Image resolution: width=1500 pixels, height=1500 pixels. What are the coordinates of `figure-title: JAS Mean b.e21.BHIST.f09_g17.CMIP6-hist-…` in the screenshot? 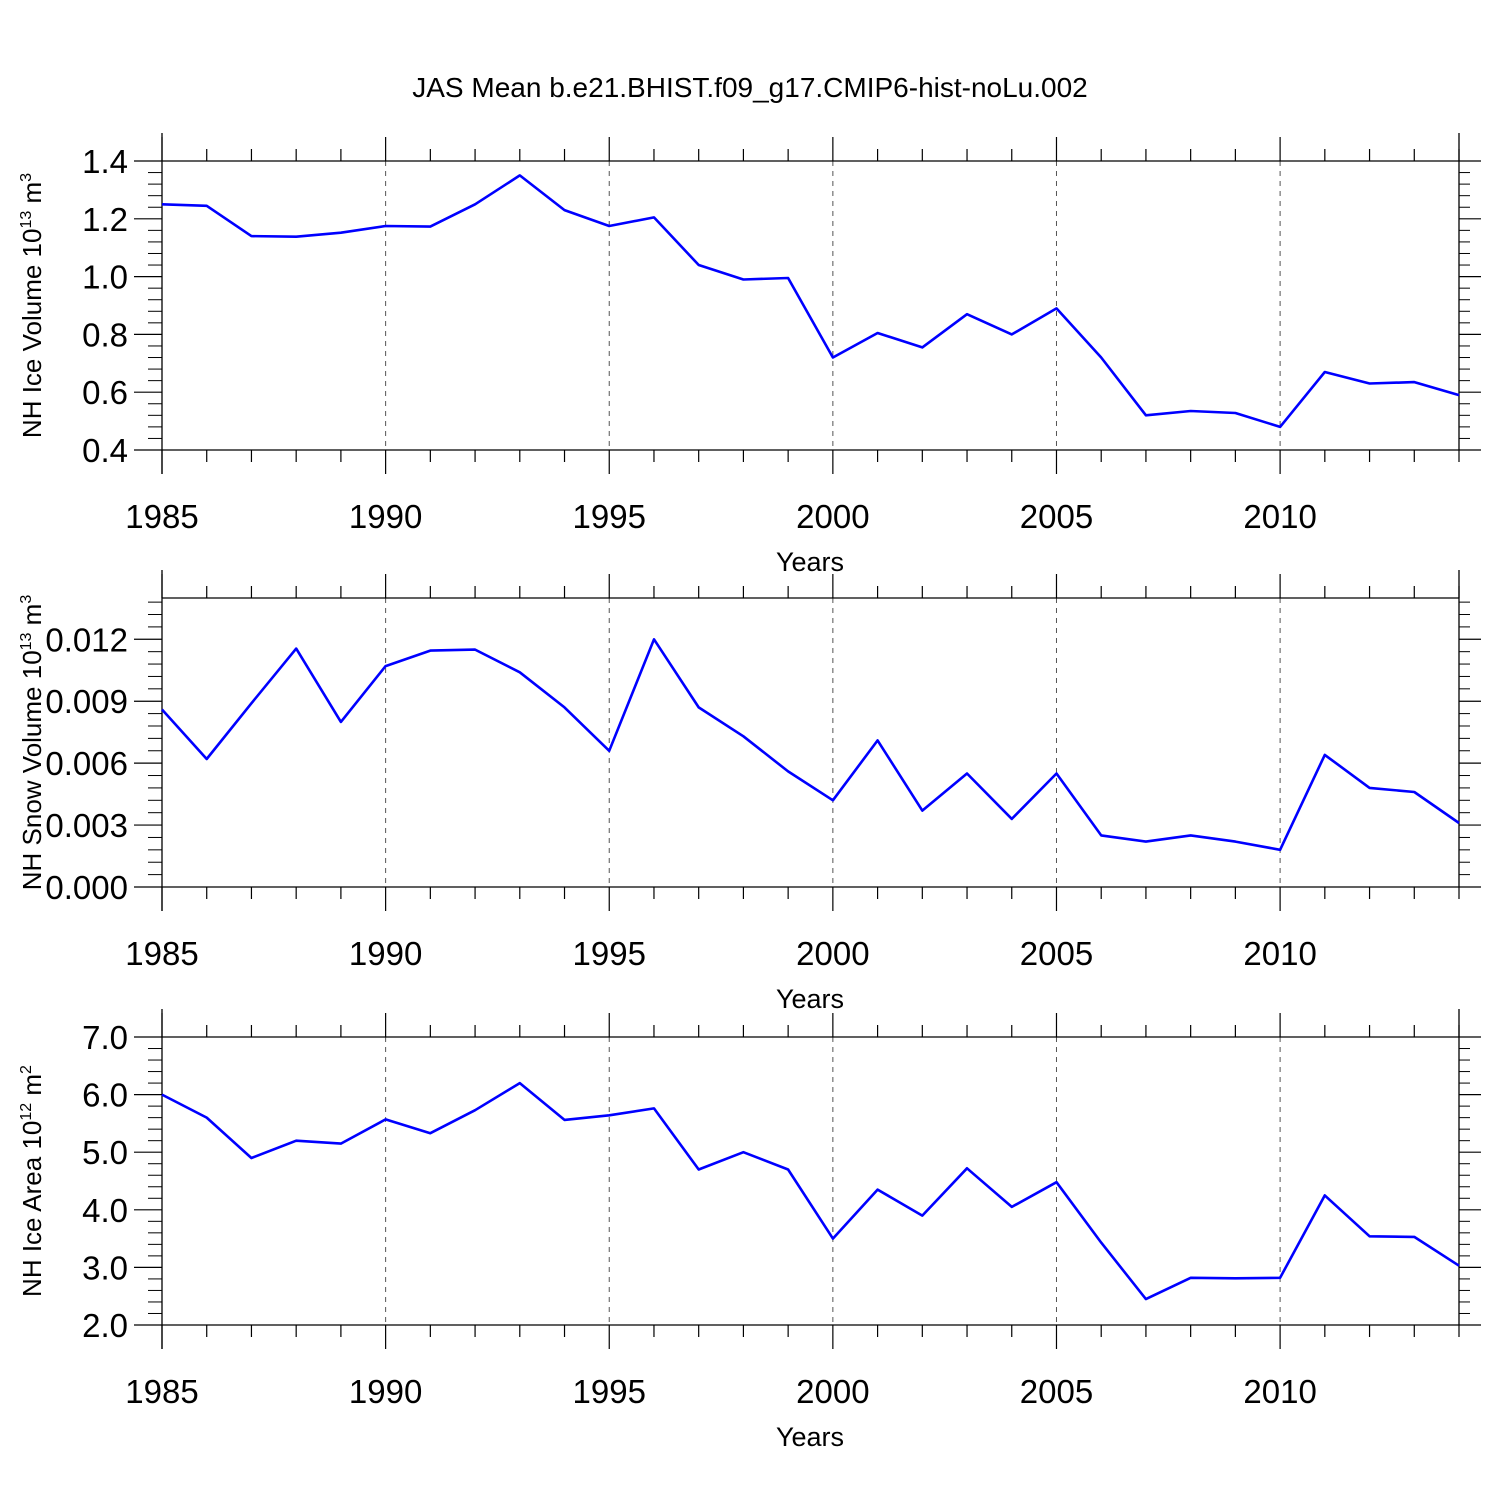 It's located at (750, 87).